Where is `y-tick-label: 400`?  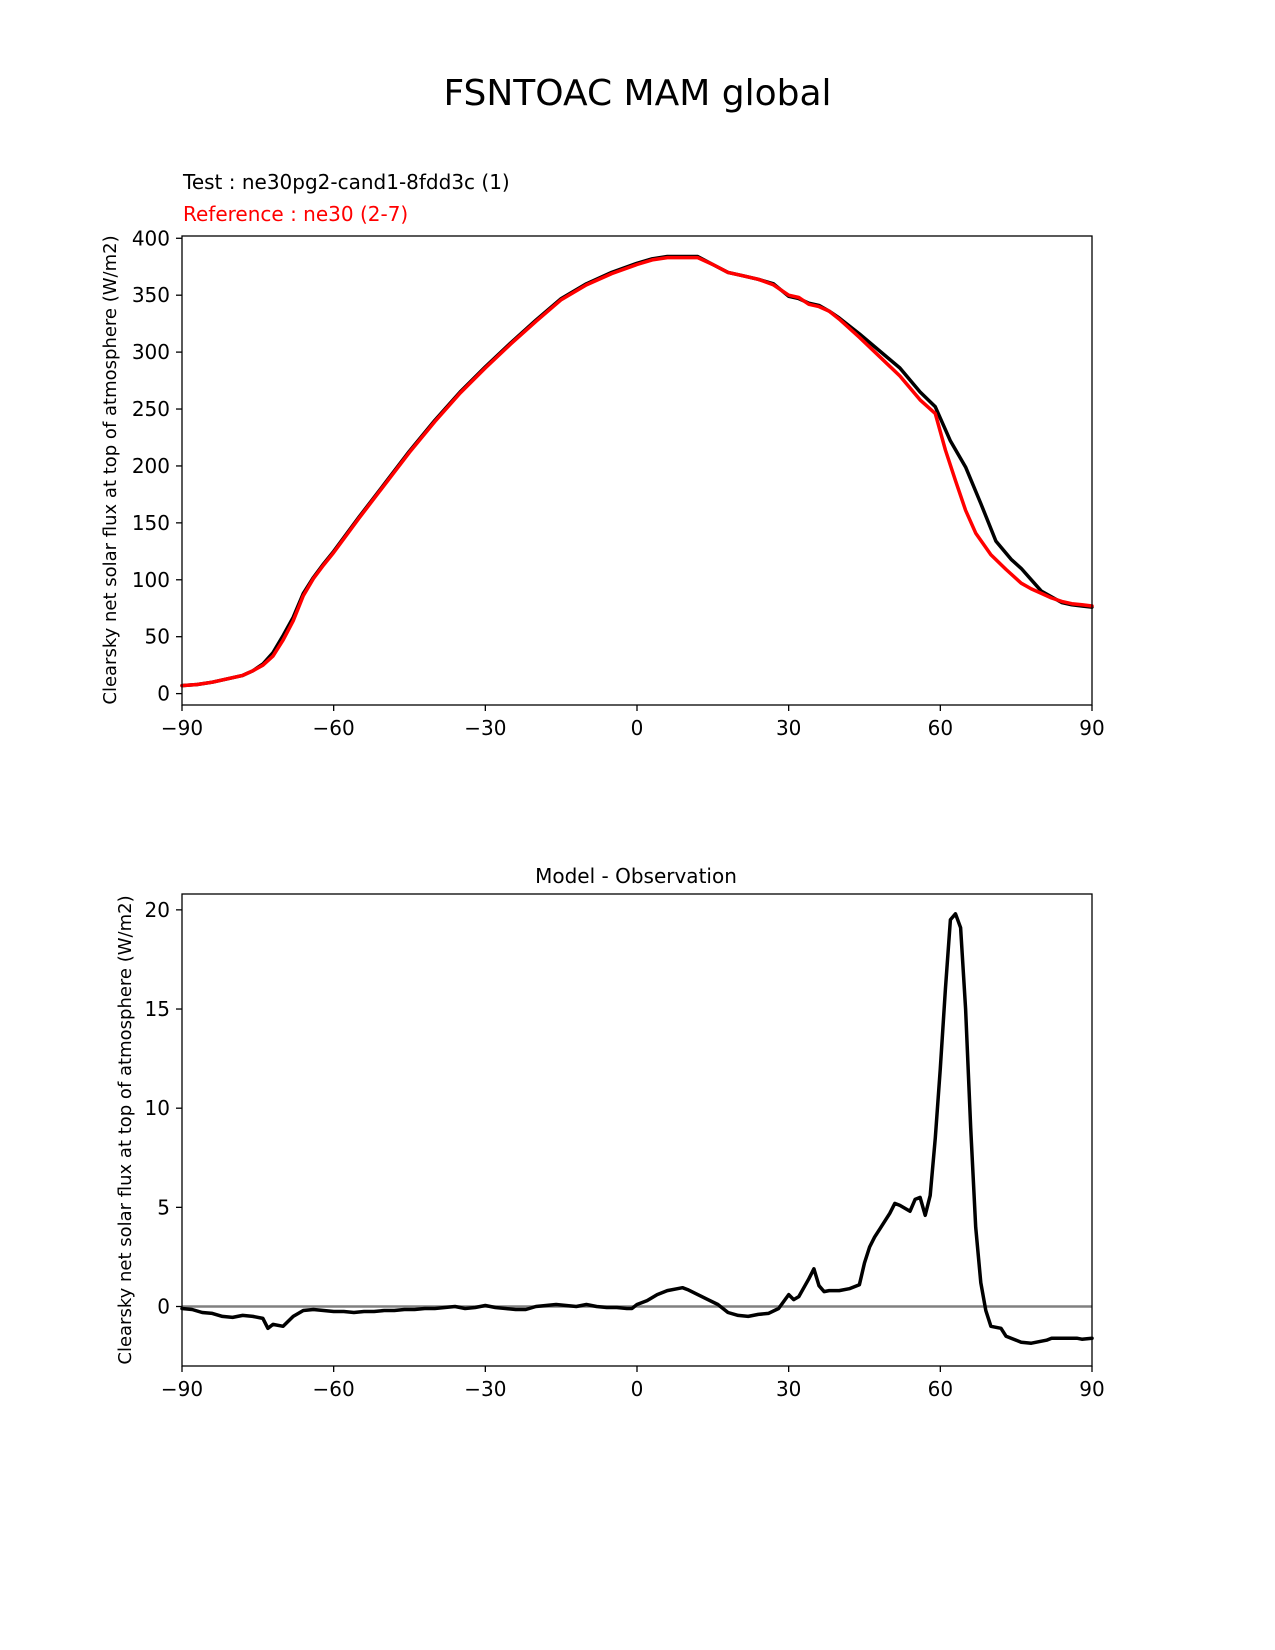
y-tick-label: 400 is located at coordinates (151, 238).